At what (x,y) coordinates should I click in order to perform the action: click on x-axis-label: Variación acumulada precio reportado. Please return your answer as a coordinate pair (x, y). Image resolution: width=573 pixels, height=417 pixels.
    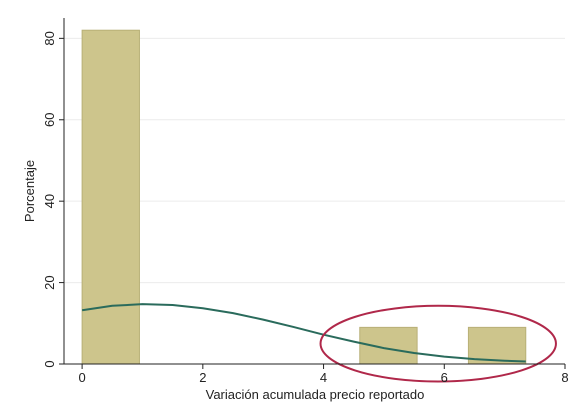
    Looking at the image, I should click on (315, 394).